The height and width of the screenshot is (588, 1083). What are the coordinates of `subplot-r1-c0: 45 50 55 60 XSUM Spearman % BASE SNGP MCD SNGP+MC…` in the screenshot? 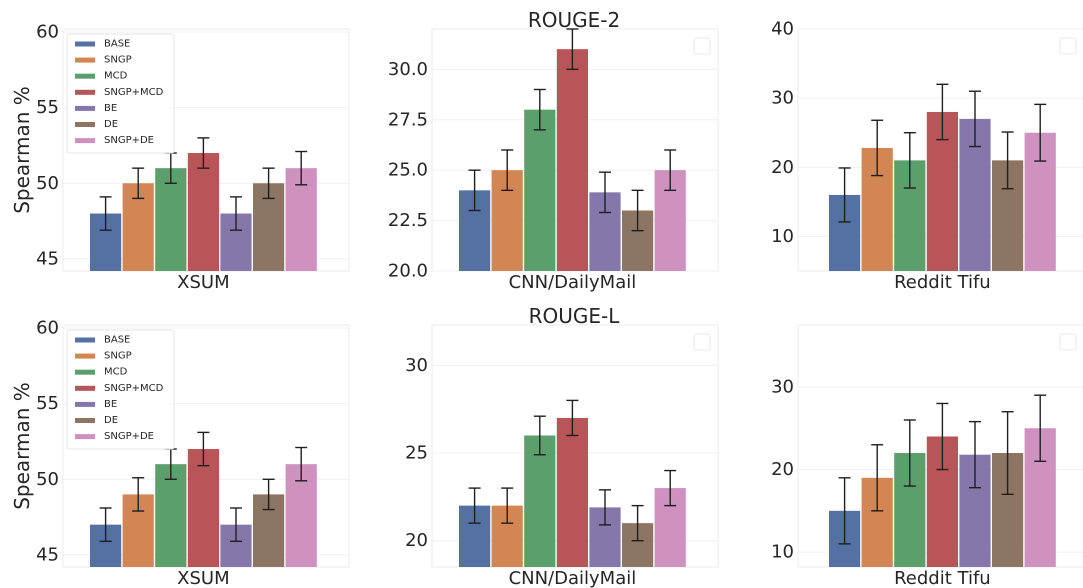 It's located at (180, 453).